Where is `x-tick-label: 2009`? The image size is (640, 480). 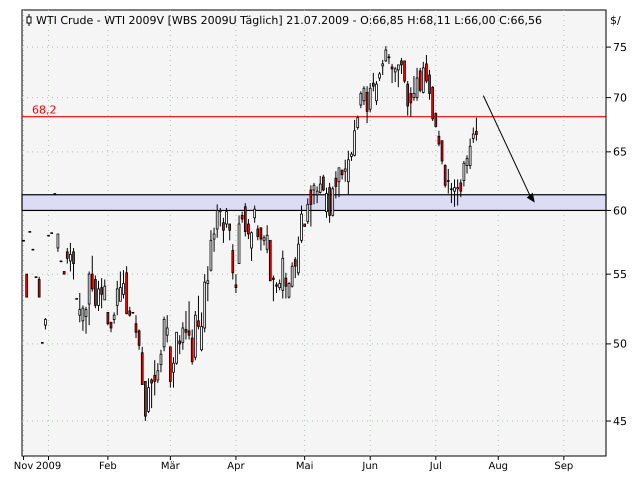
x-tick-label: 2009 is located at coordinates (49, 466).